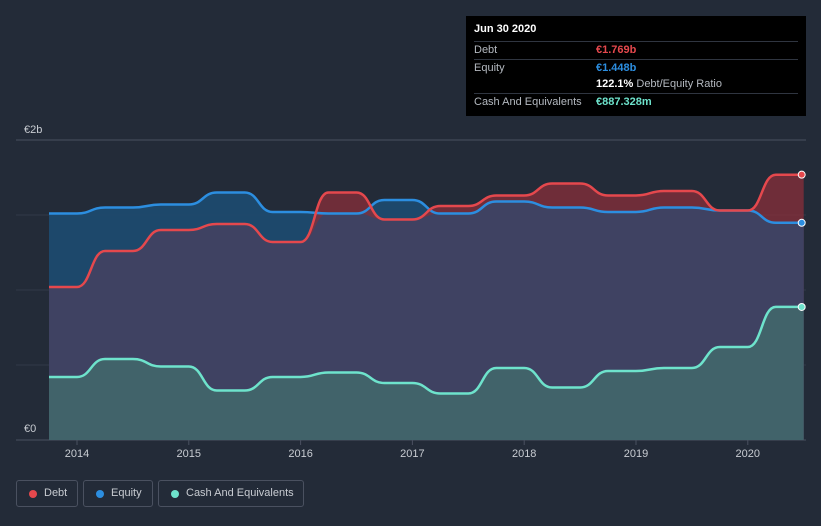 This screenshot has width=821, height=526. Describe the element at coordinates (616, 67) in the screenshot. I see `tooltip-equity-value: €1.448b` at that location.